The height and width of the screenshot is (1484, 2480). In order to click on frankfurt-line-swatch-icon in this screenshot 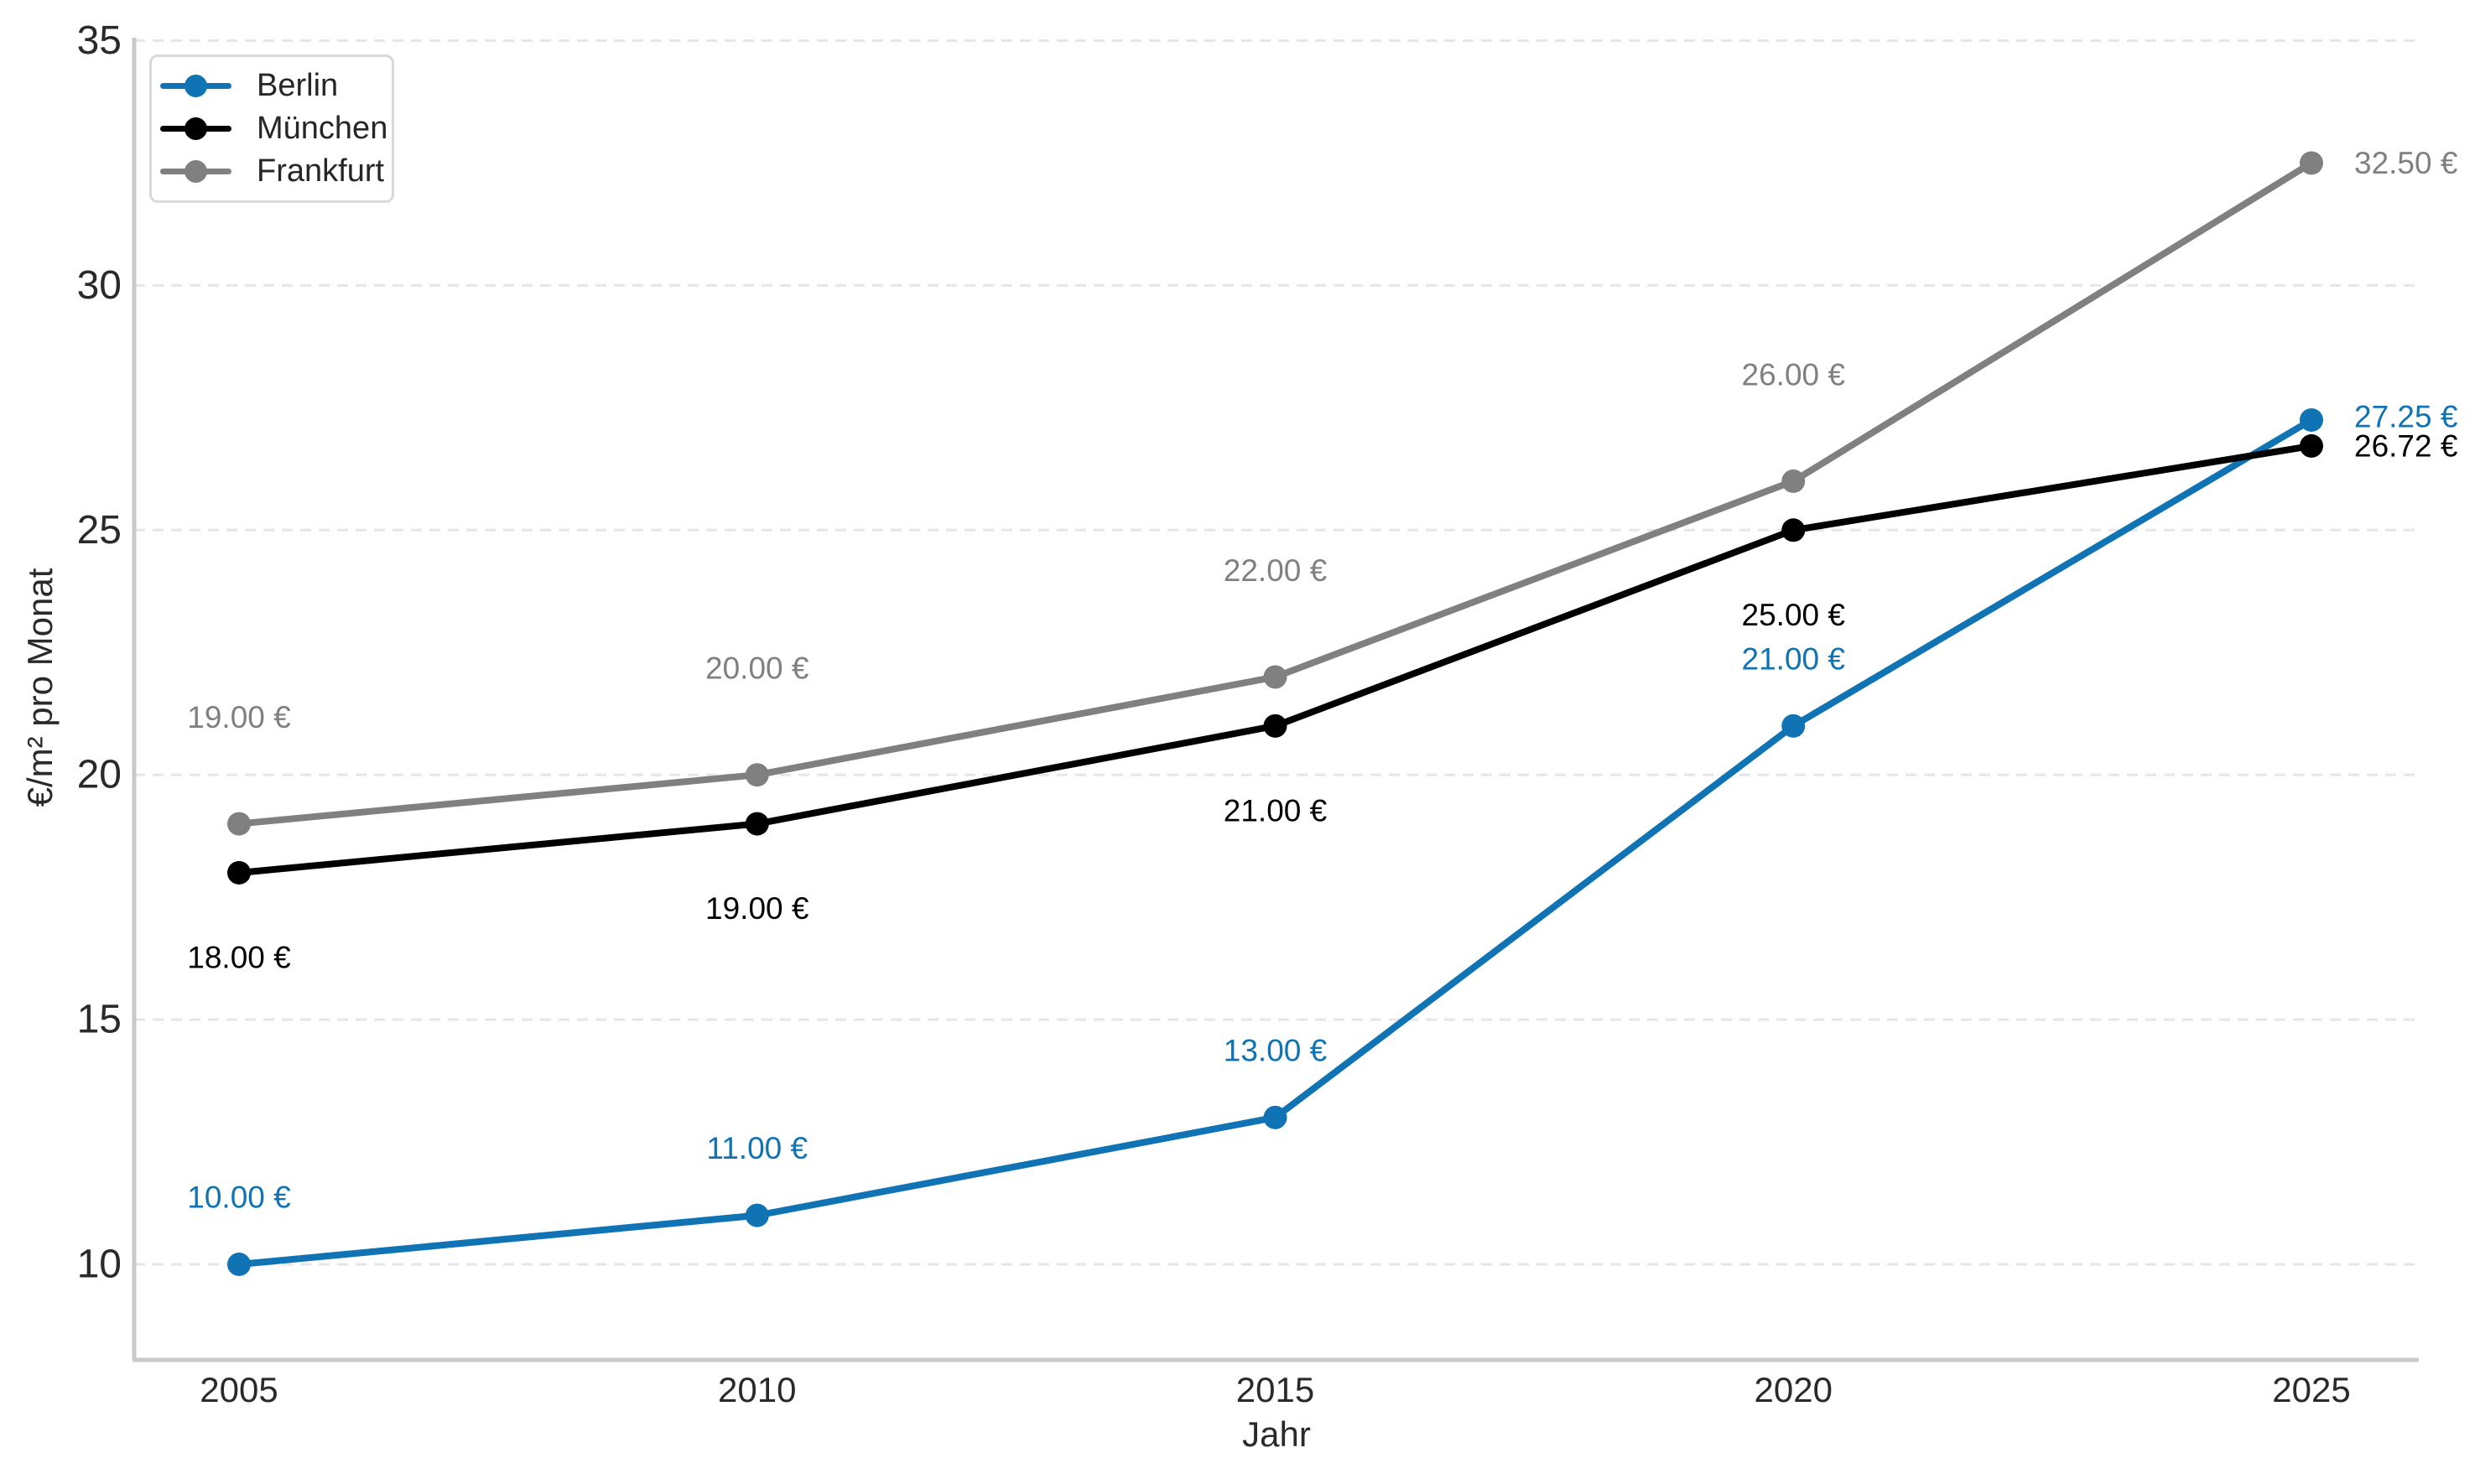, I will do `click(195, 172)`.